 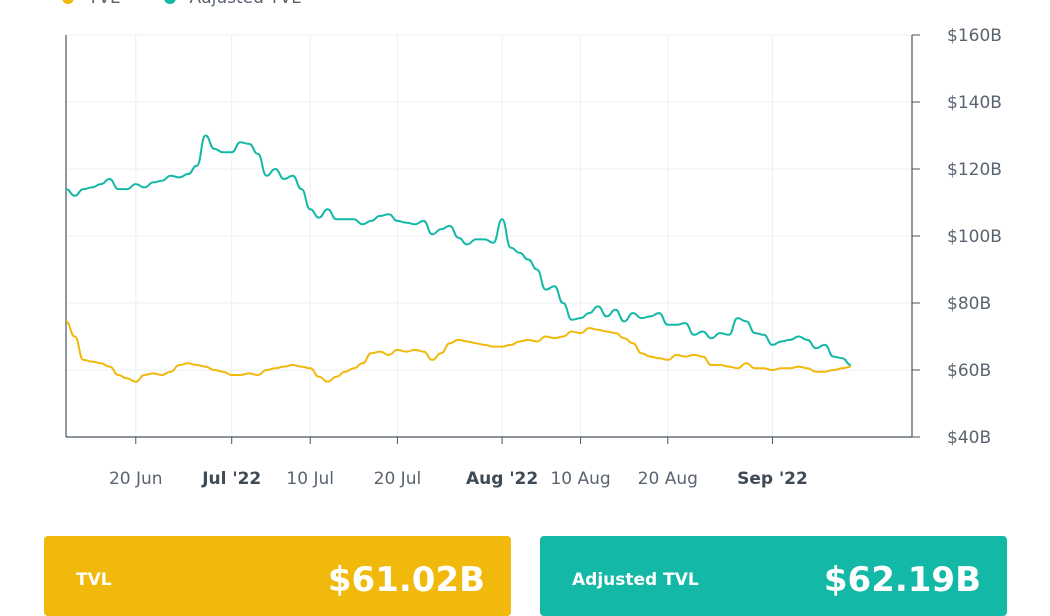 What do you see at coordinates (974, 36) in the screenshot?
I see `y-tick-label: $160B` at bounding box center [974, 36].